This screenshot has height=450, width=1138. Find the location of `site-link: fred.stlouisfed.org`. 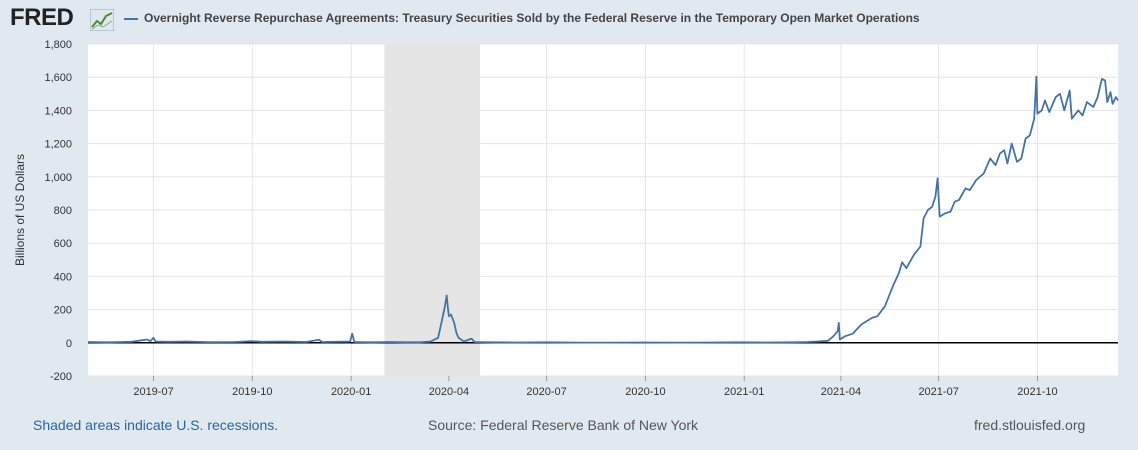

site-link: fred.stlouisfed.org is located at coordinates (1030, 425).